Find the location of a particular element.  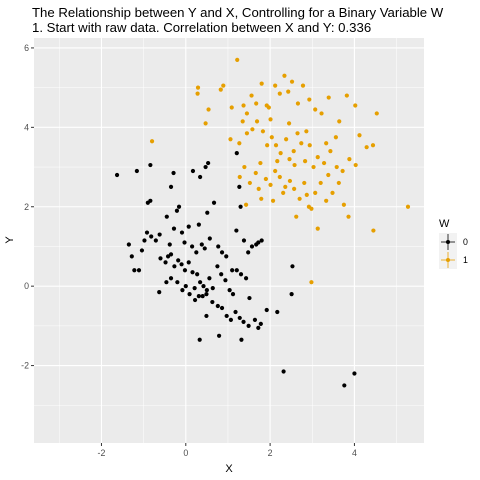

y-tick-label: 2 is located at coordinates (26, 207).